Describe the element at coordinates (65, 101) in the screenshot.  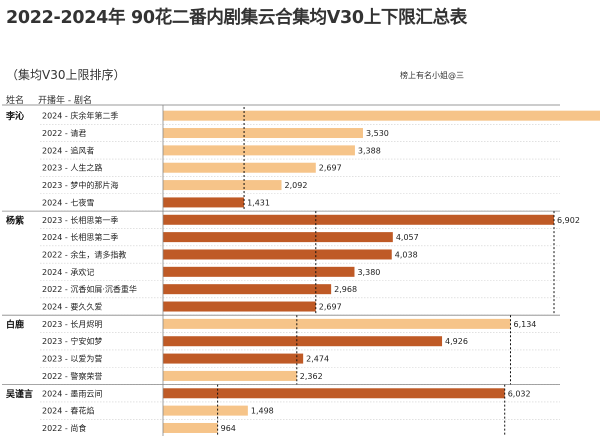
I see `show-column-header: 开播年 - 剧名` at that location.